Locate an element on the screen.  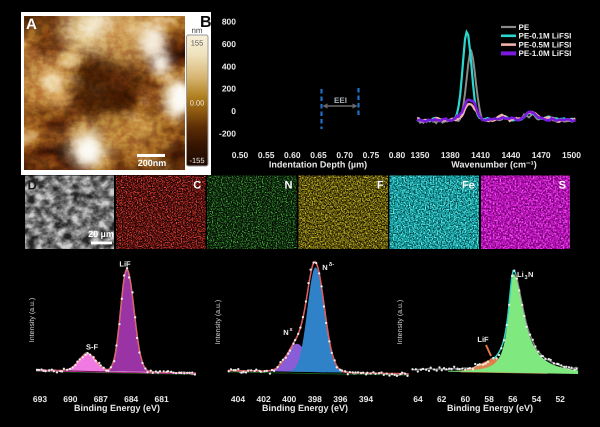
svg-text: 0.50 is located at coordinates (240, 155).